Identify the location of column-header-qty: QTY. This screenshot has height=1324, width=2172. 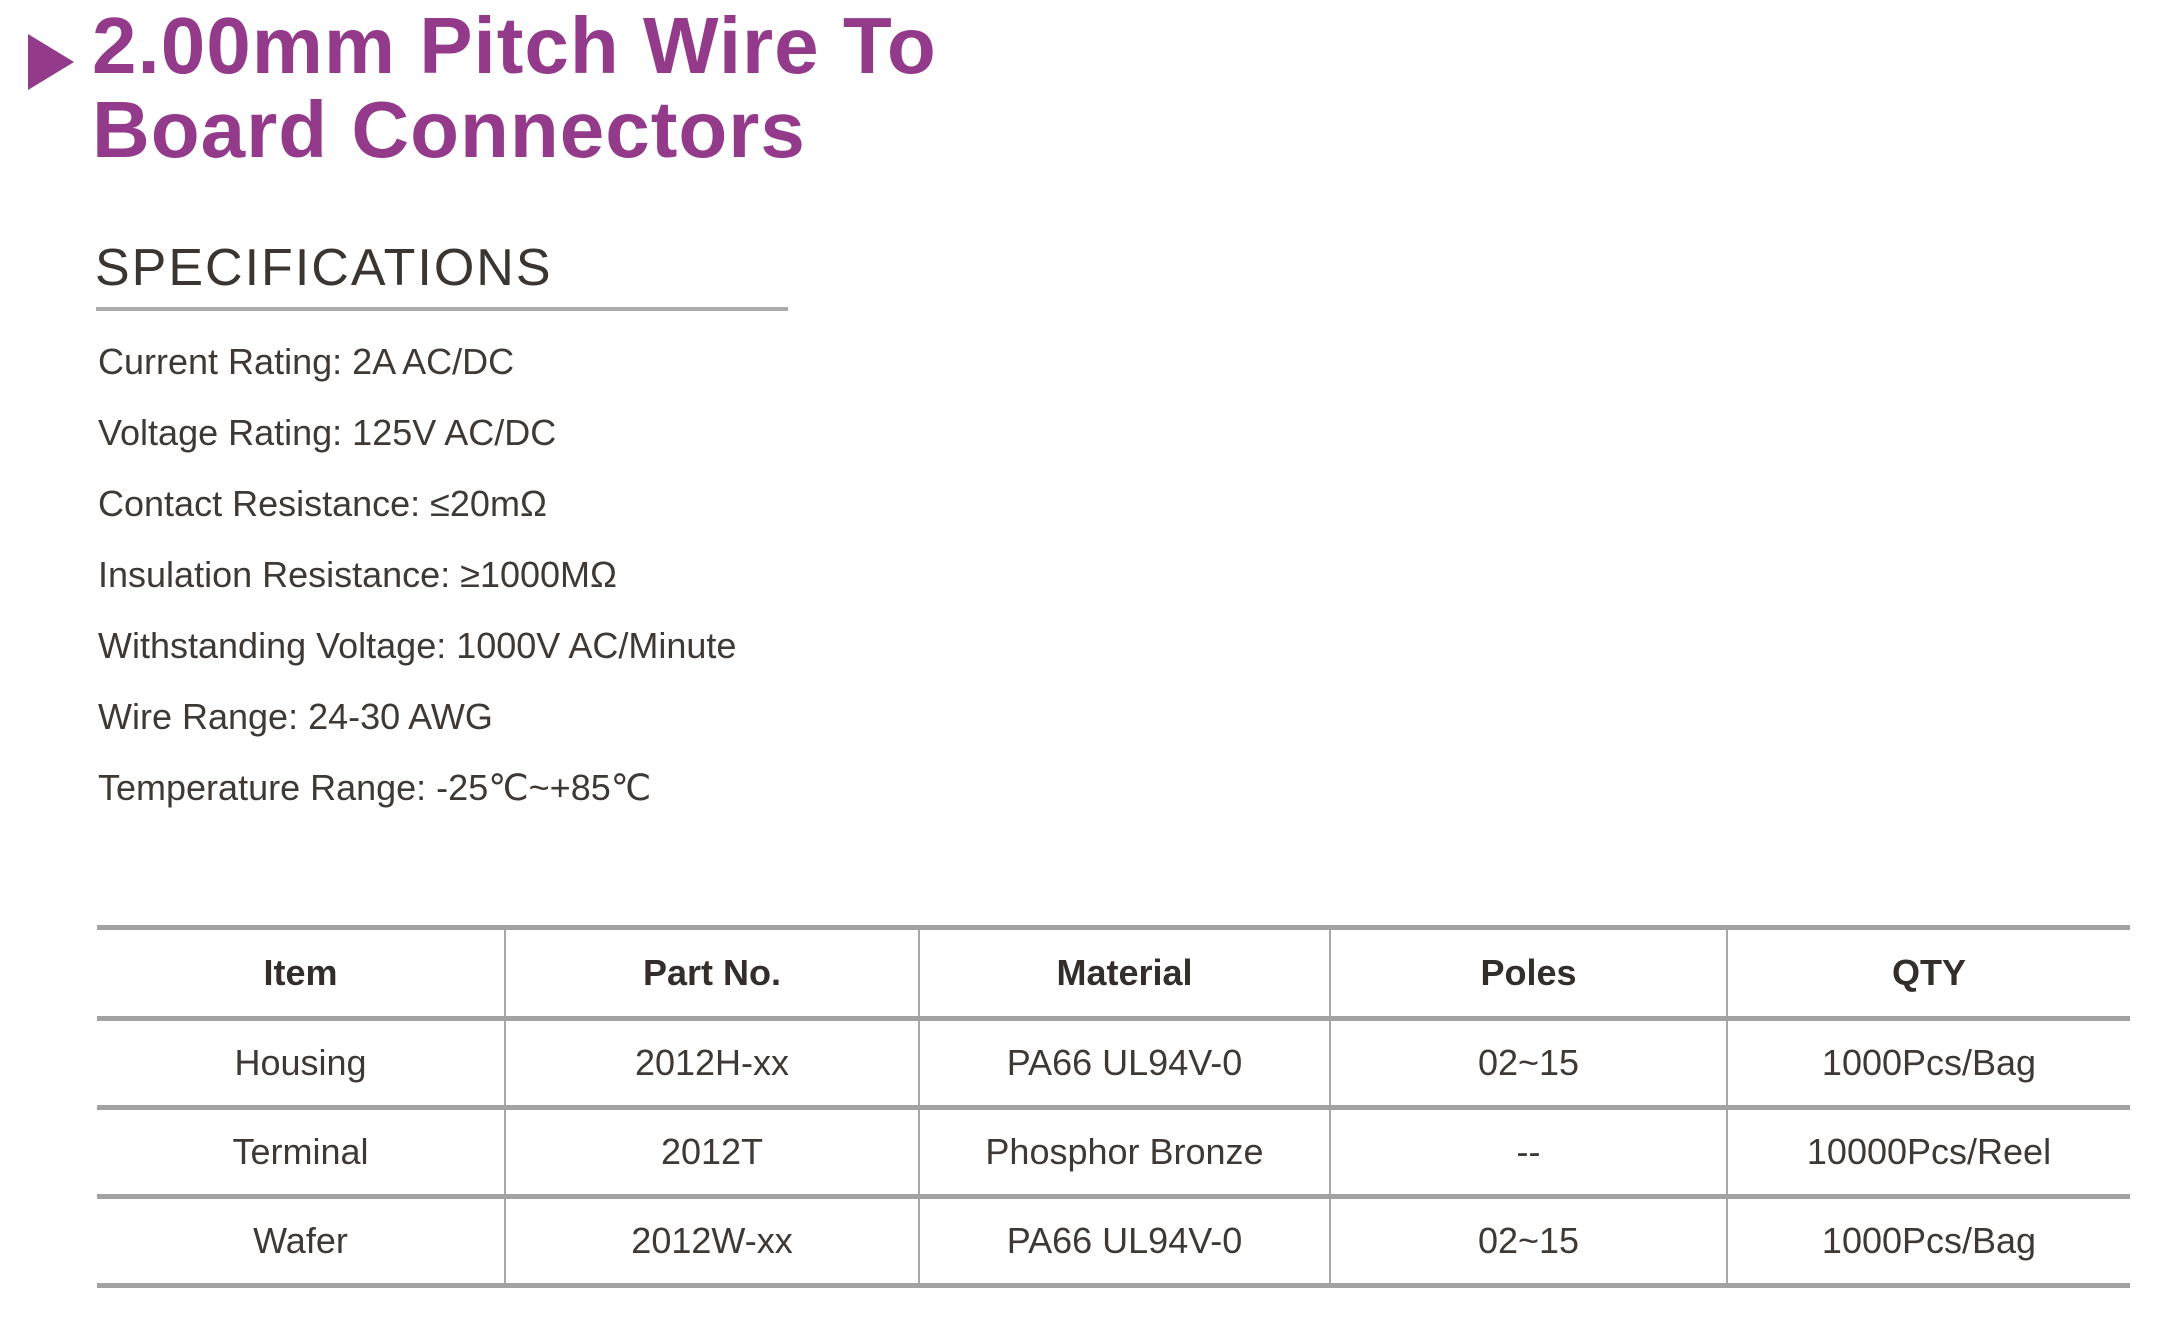
(1928, 973).